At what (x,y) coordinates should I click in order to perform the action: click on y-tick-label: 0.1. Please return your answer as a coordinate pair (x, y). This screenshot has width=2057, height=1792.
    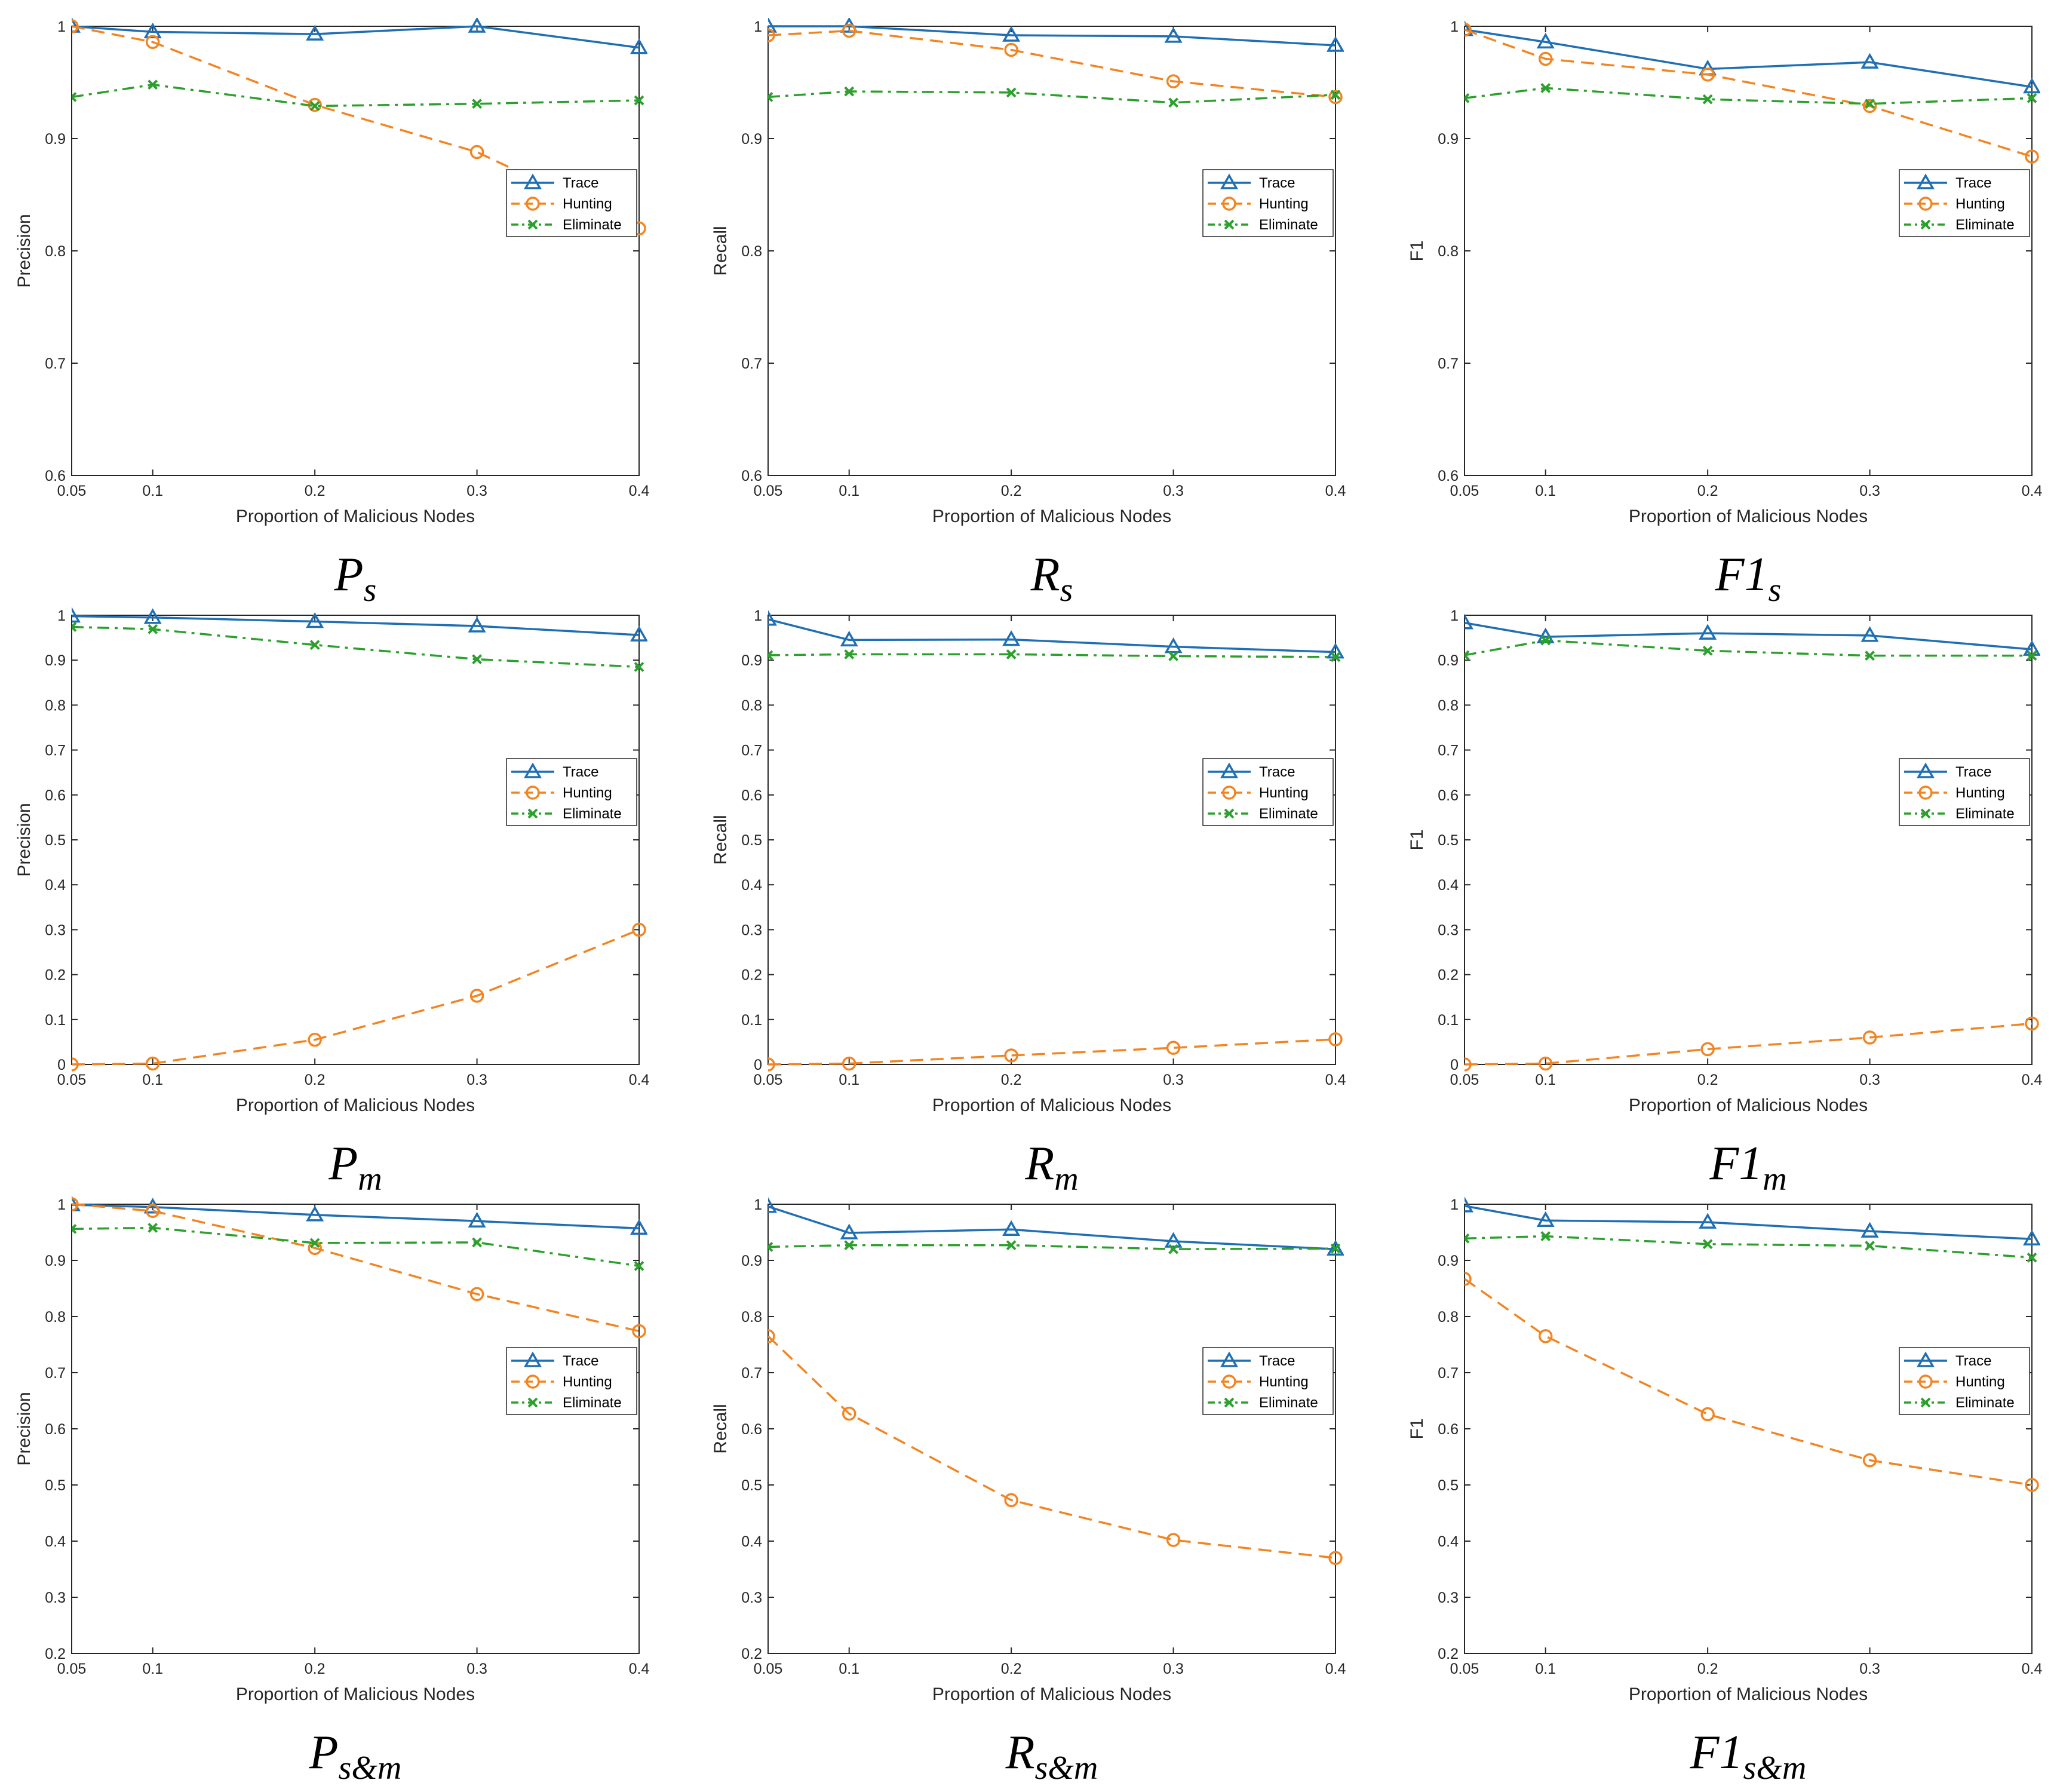
    Looking at the image, I should click on (752, 1020).